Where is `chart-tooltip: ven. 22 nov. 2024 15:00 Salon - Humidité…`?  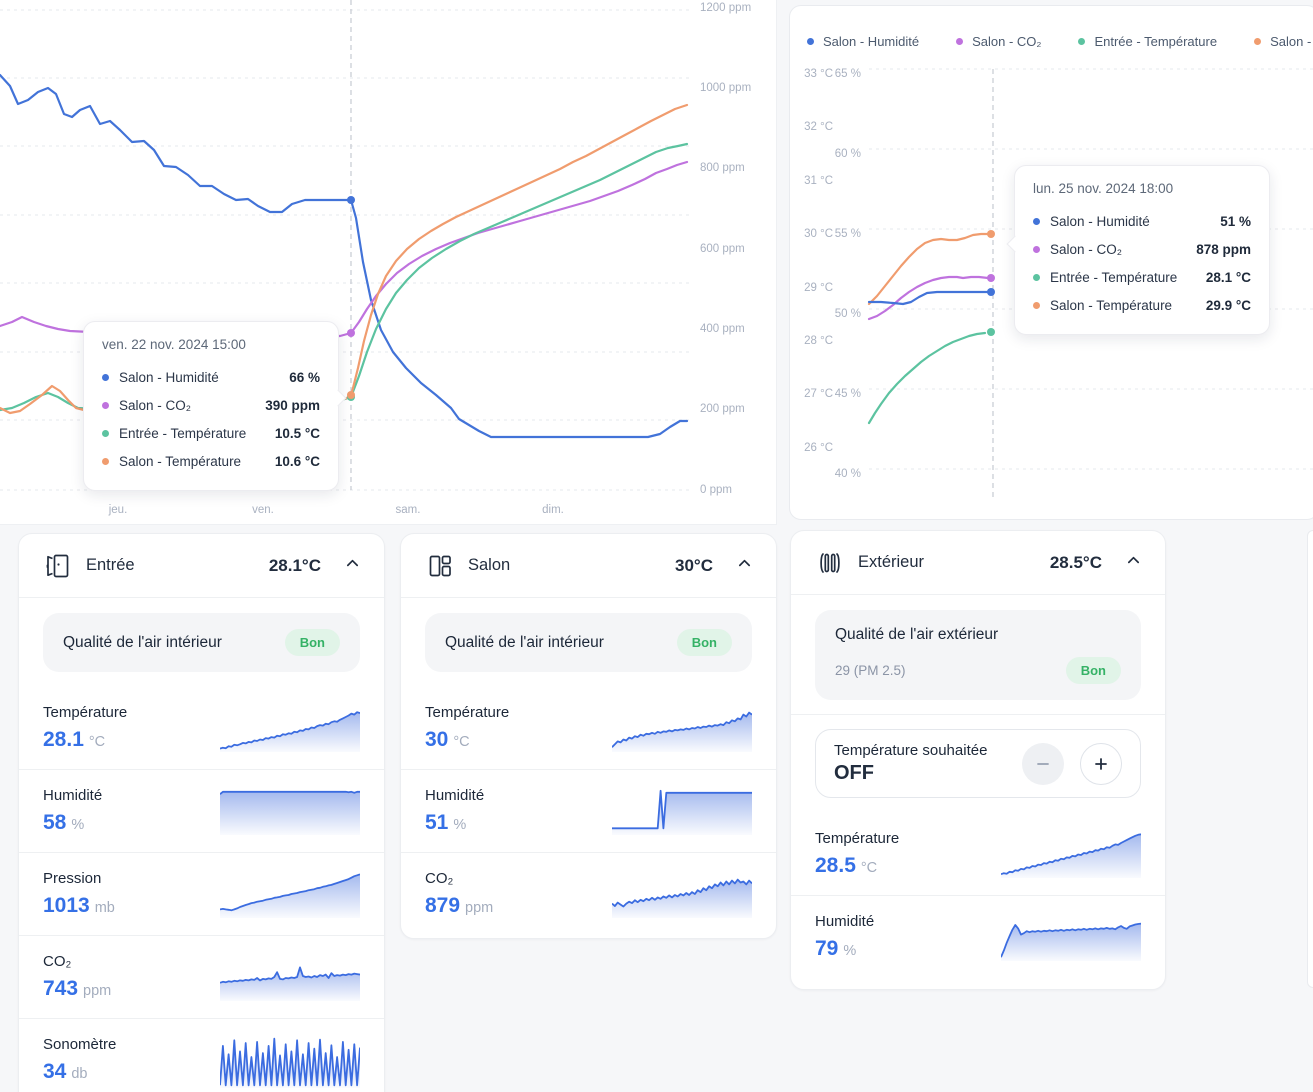
chart-tooltip: ven. 22 nov. 2024 15:00 Salon - Humidité… is located at coordinates (211, 406).